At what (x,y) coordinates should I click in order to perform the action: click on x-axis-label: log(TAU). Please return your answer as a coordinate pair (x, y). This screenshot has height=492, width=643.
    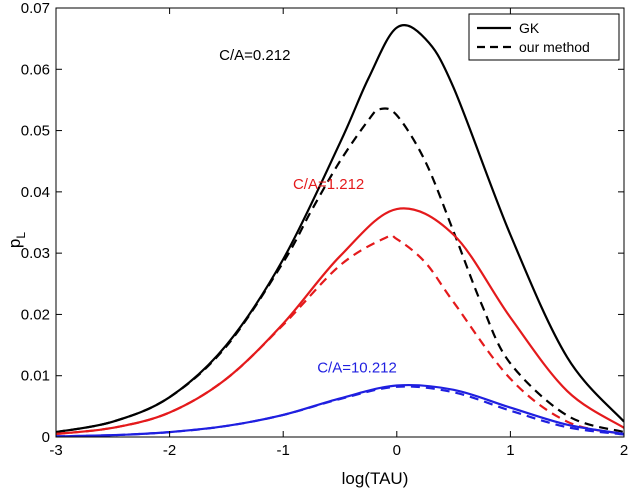
    Looking at the image, I should click on (375, 478).